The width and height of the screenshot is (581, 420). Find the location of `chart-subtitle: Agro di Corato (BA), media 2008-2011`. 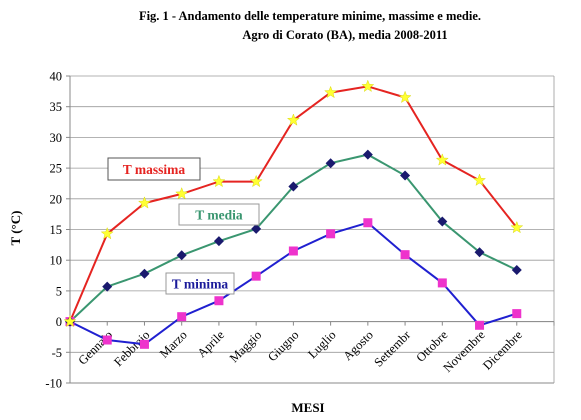

chart-subtitle: Agro di Corato (BA), media 2008-2011 is located at coordinates (344, 35).